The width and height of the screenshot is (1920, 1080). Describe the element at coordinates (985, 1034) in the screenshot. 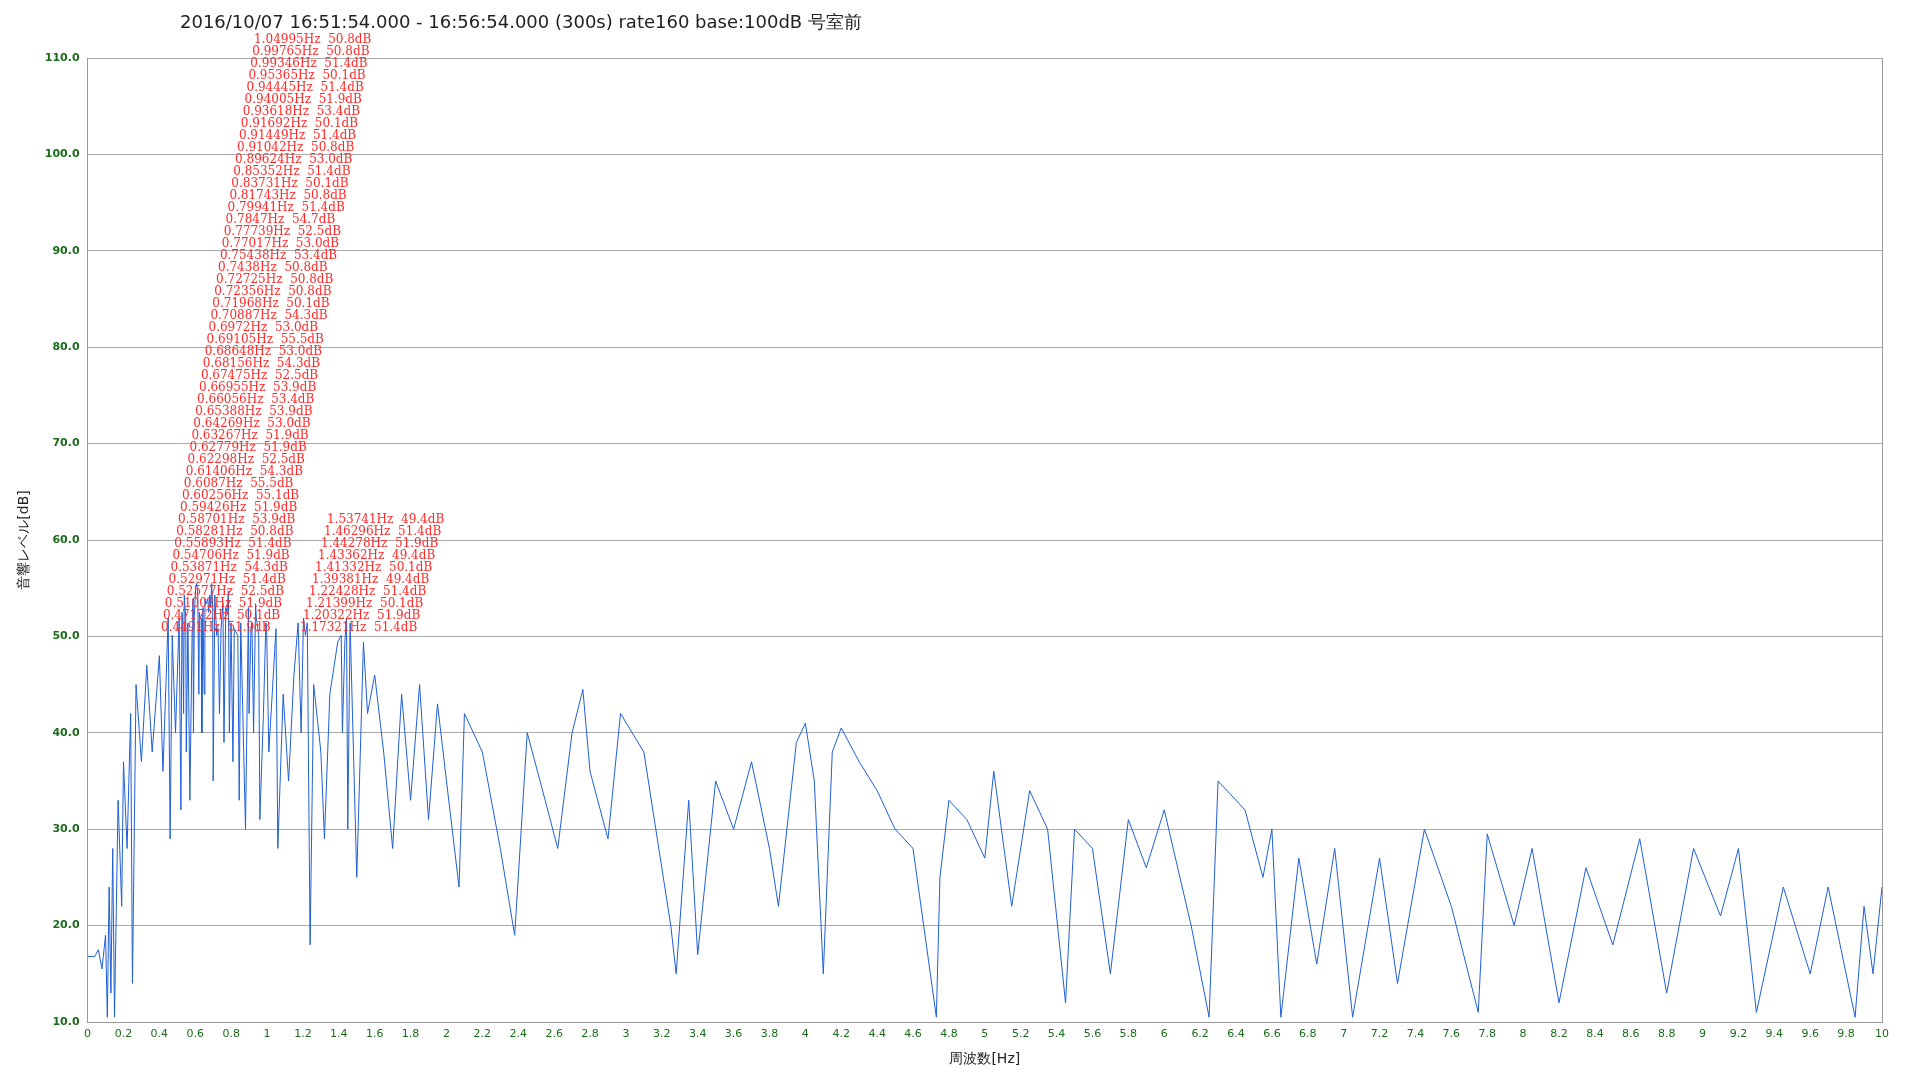

I see `x-tick-label: 5` at that location.